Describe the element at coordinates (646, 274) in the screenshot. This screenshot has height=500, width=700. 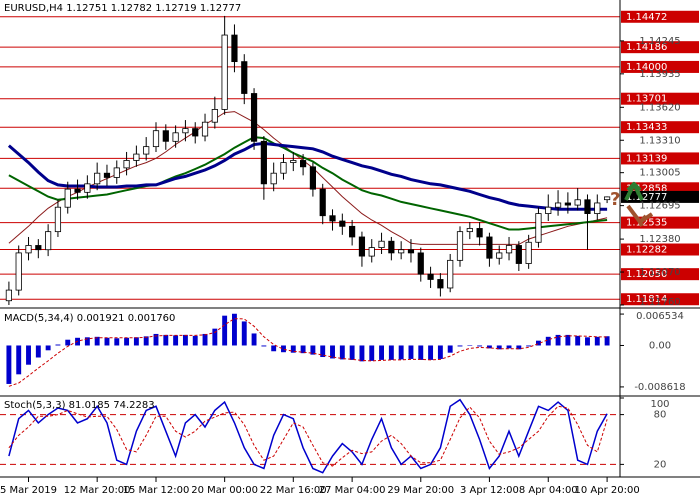
I see `level-label: 1.12050` at that location.